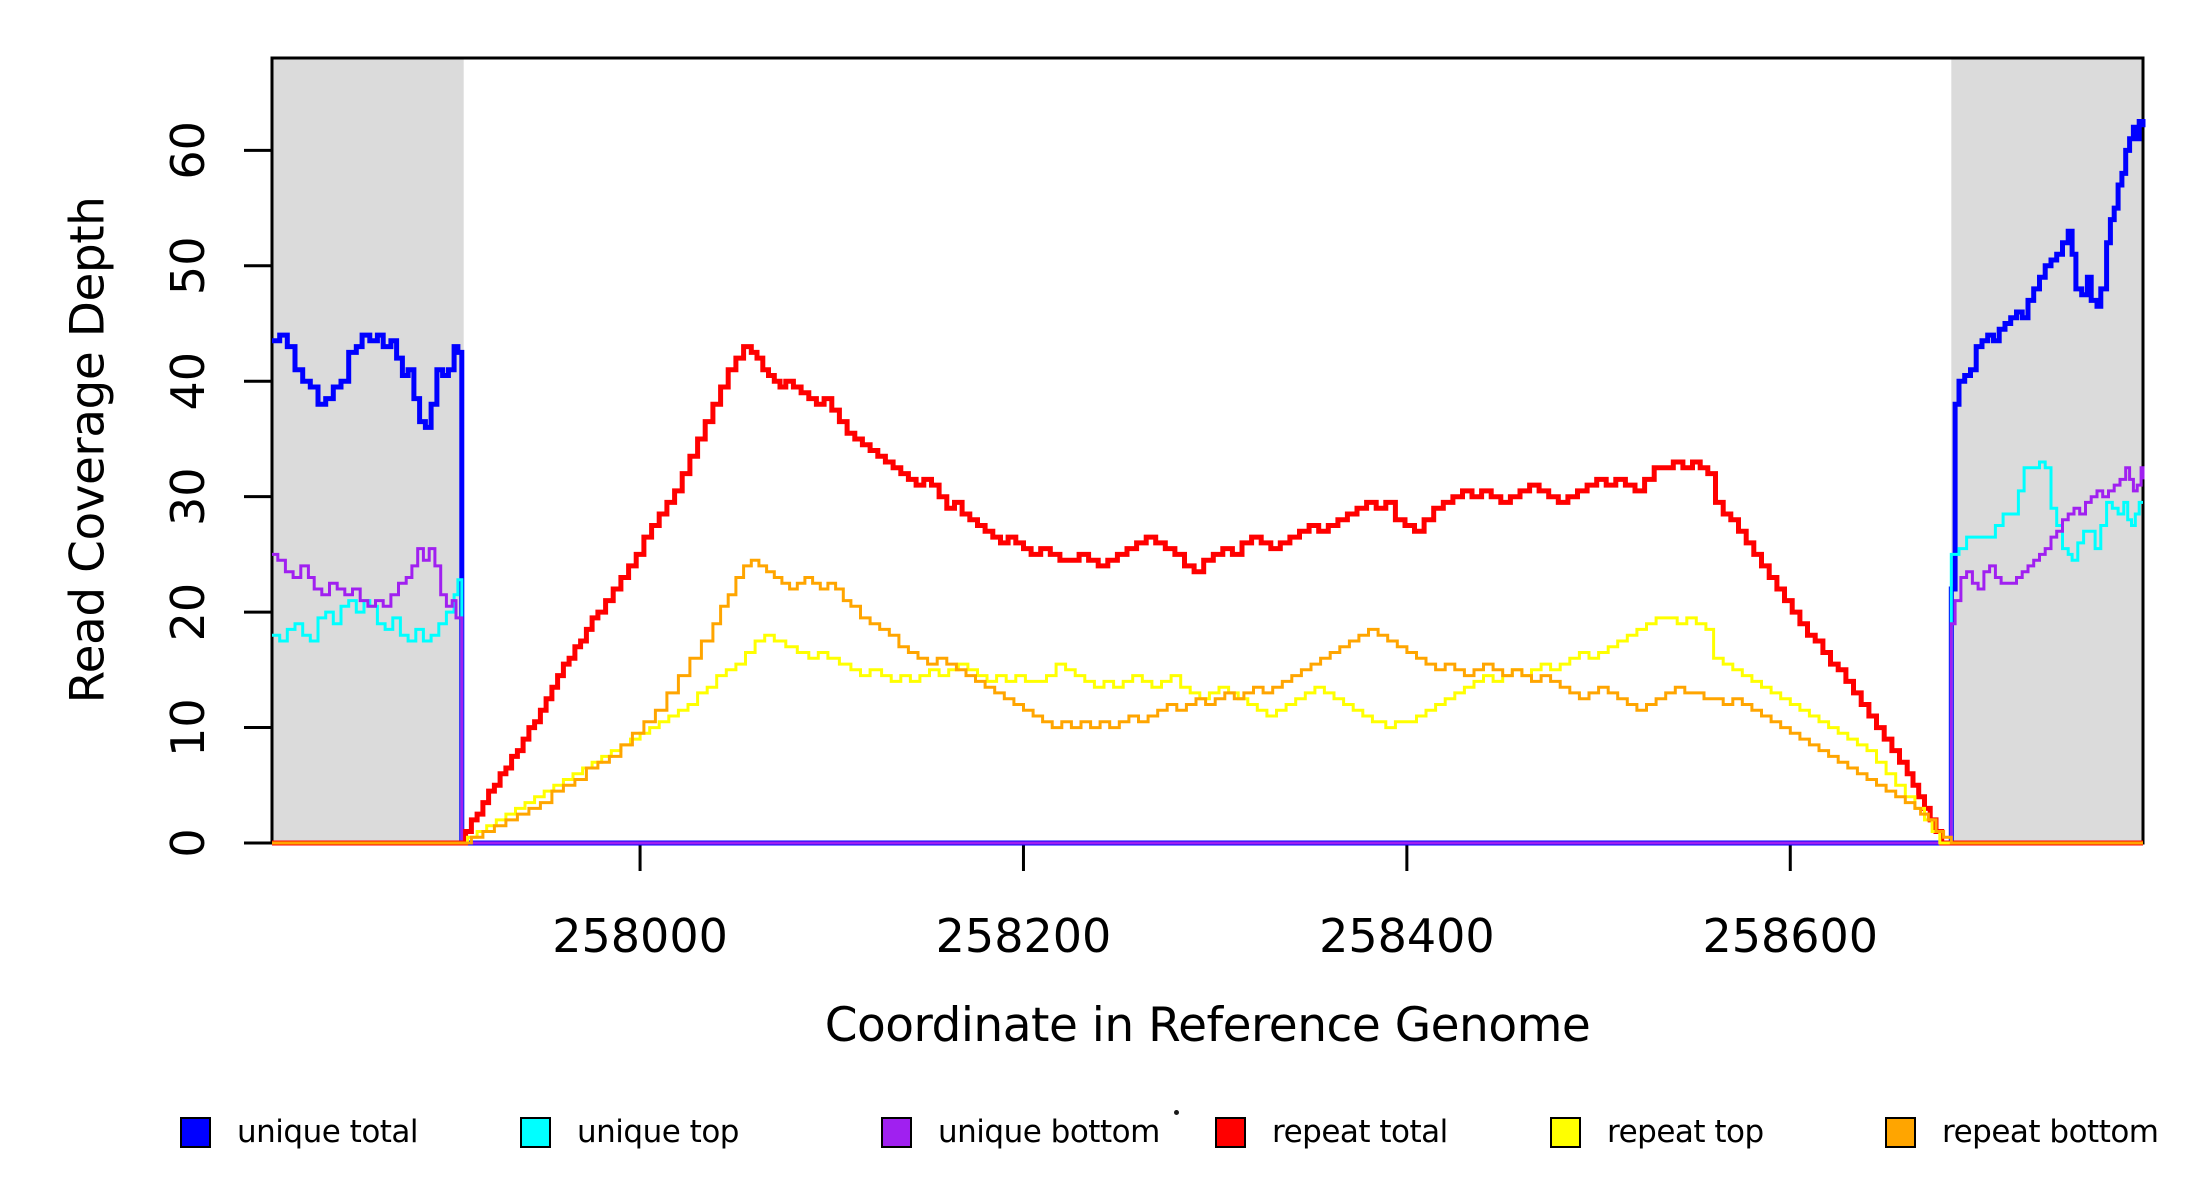 The height and width of the screenshot is (1200, 2200). I want to click on legend-swatch-unique-total, so click(195, 1132).